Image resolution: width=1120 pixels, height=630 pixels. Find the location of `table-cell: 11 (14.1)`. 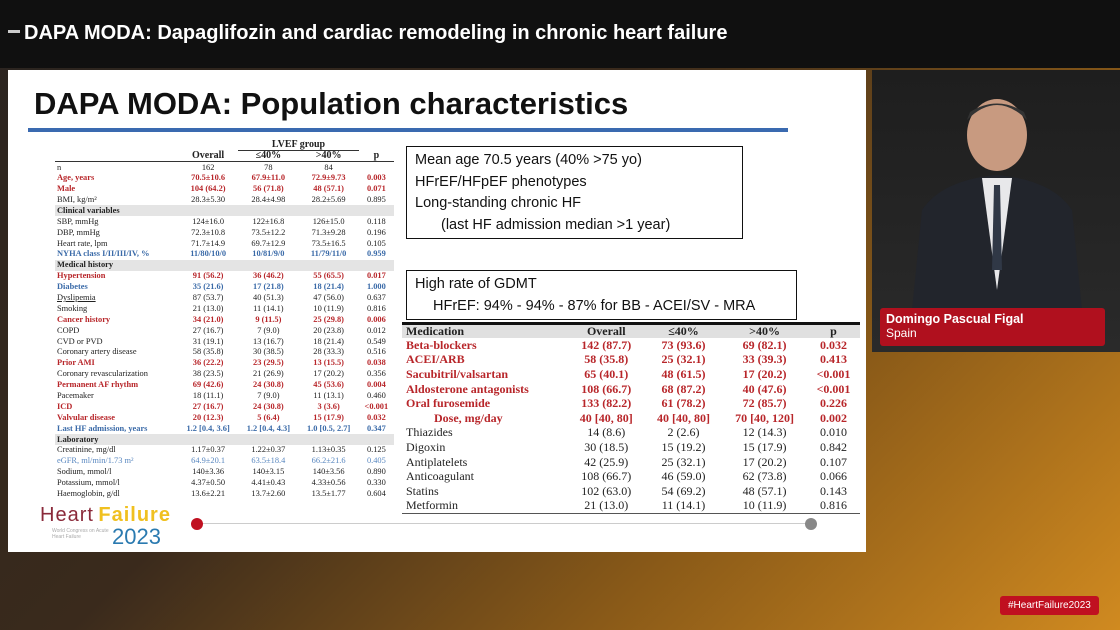

table-cell: 11 (14.1) is located at coordinates (268, 308).